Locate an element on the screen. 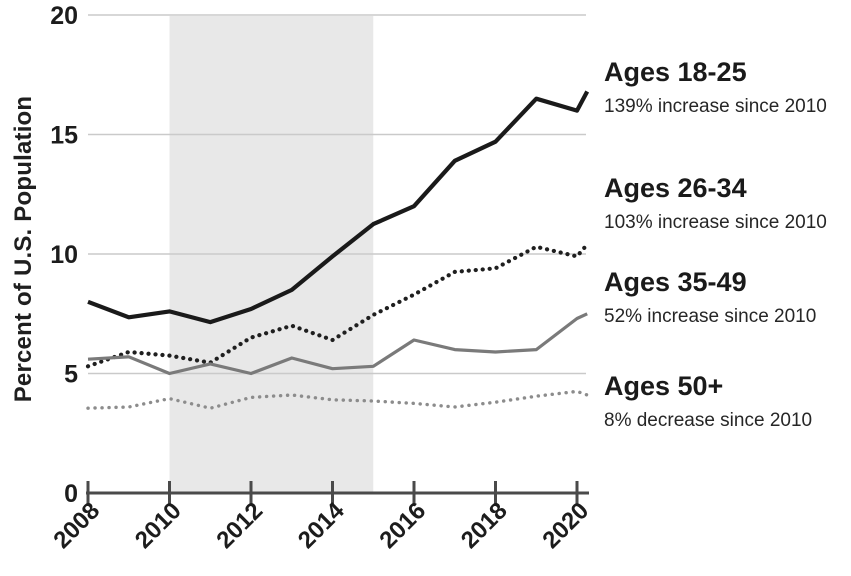 Image resolution: width=851 pixels, height=576 pixels. x-tick-label-2010: 2010 is located at coordinates (158, 525).